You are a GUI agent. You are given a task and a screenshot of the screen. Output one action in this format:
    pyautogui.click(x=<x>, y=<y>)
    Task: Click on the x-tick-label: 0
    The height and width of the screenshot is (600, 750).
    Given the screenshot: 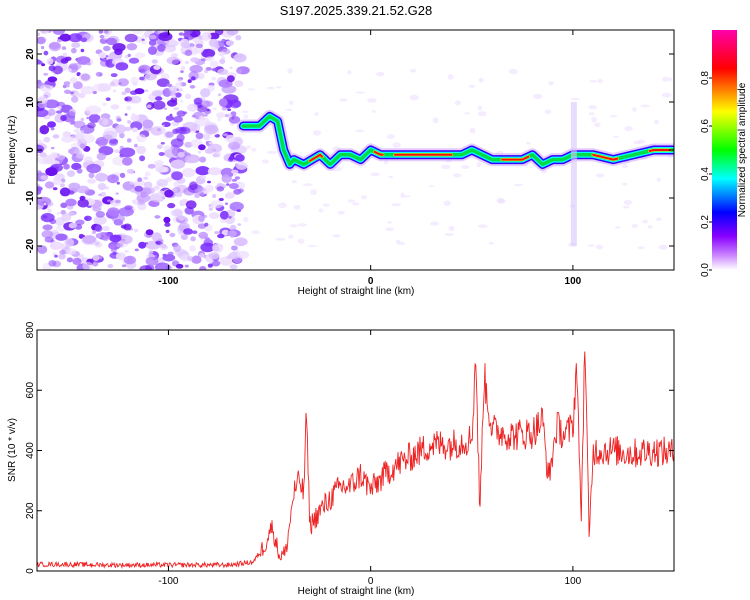 What is the action you would take?
    pyautogui.click(x=371, y=581)
    